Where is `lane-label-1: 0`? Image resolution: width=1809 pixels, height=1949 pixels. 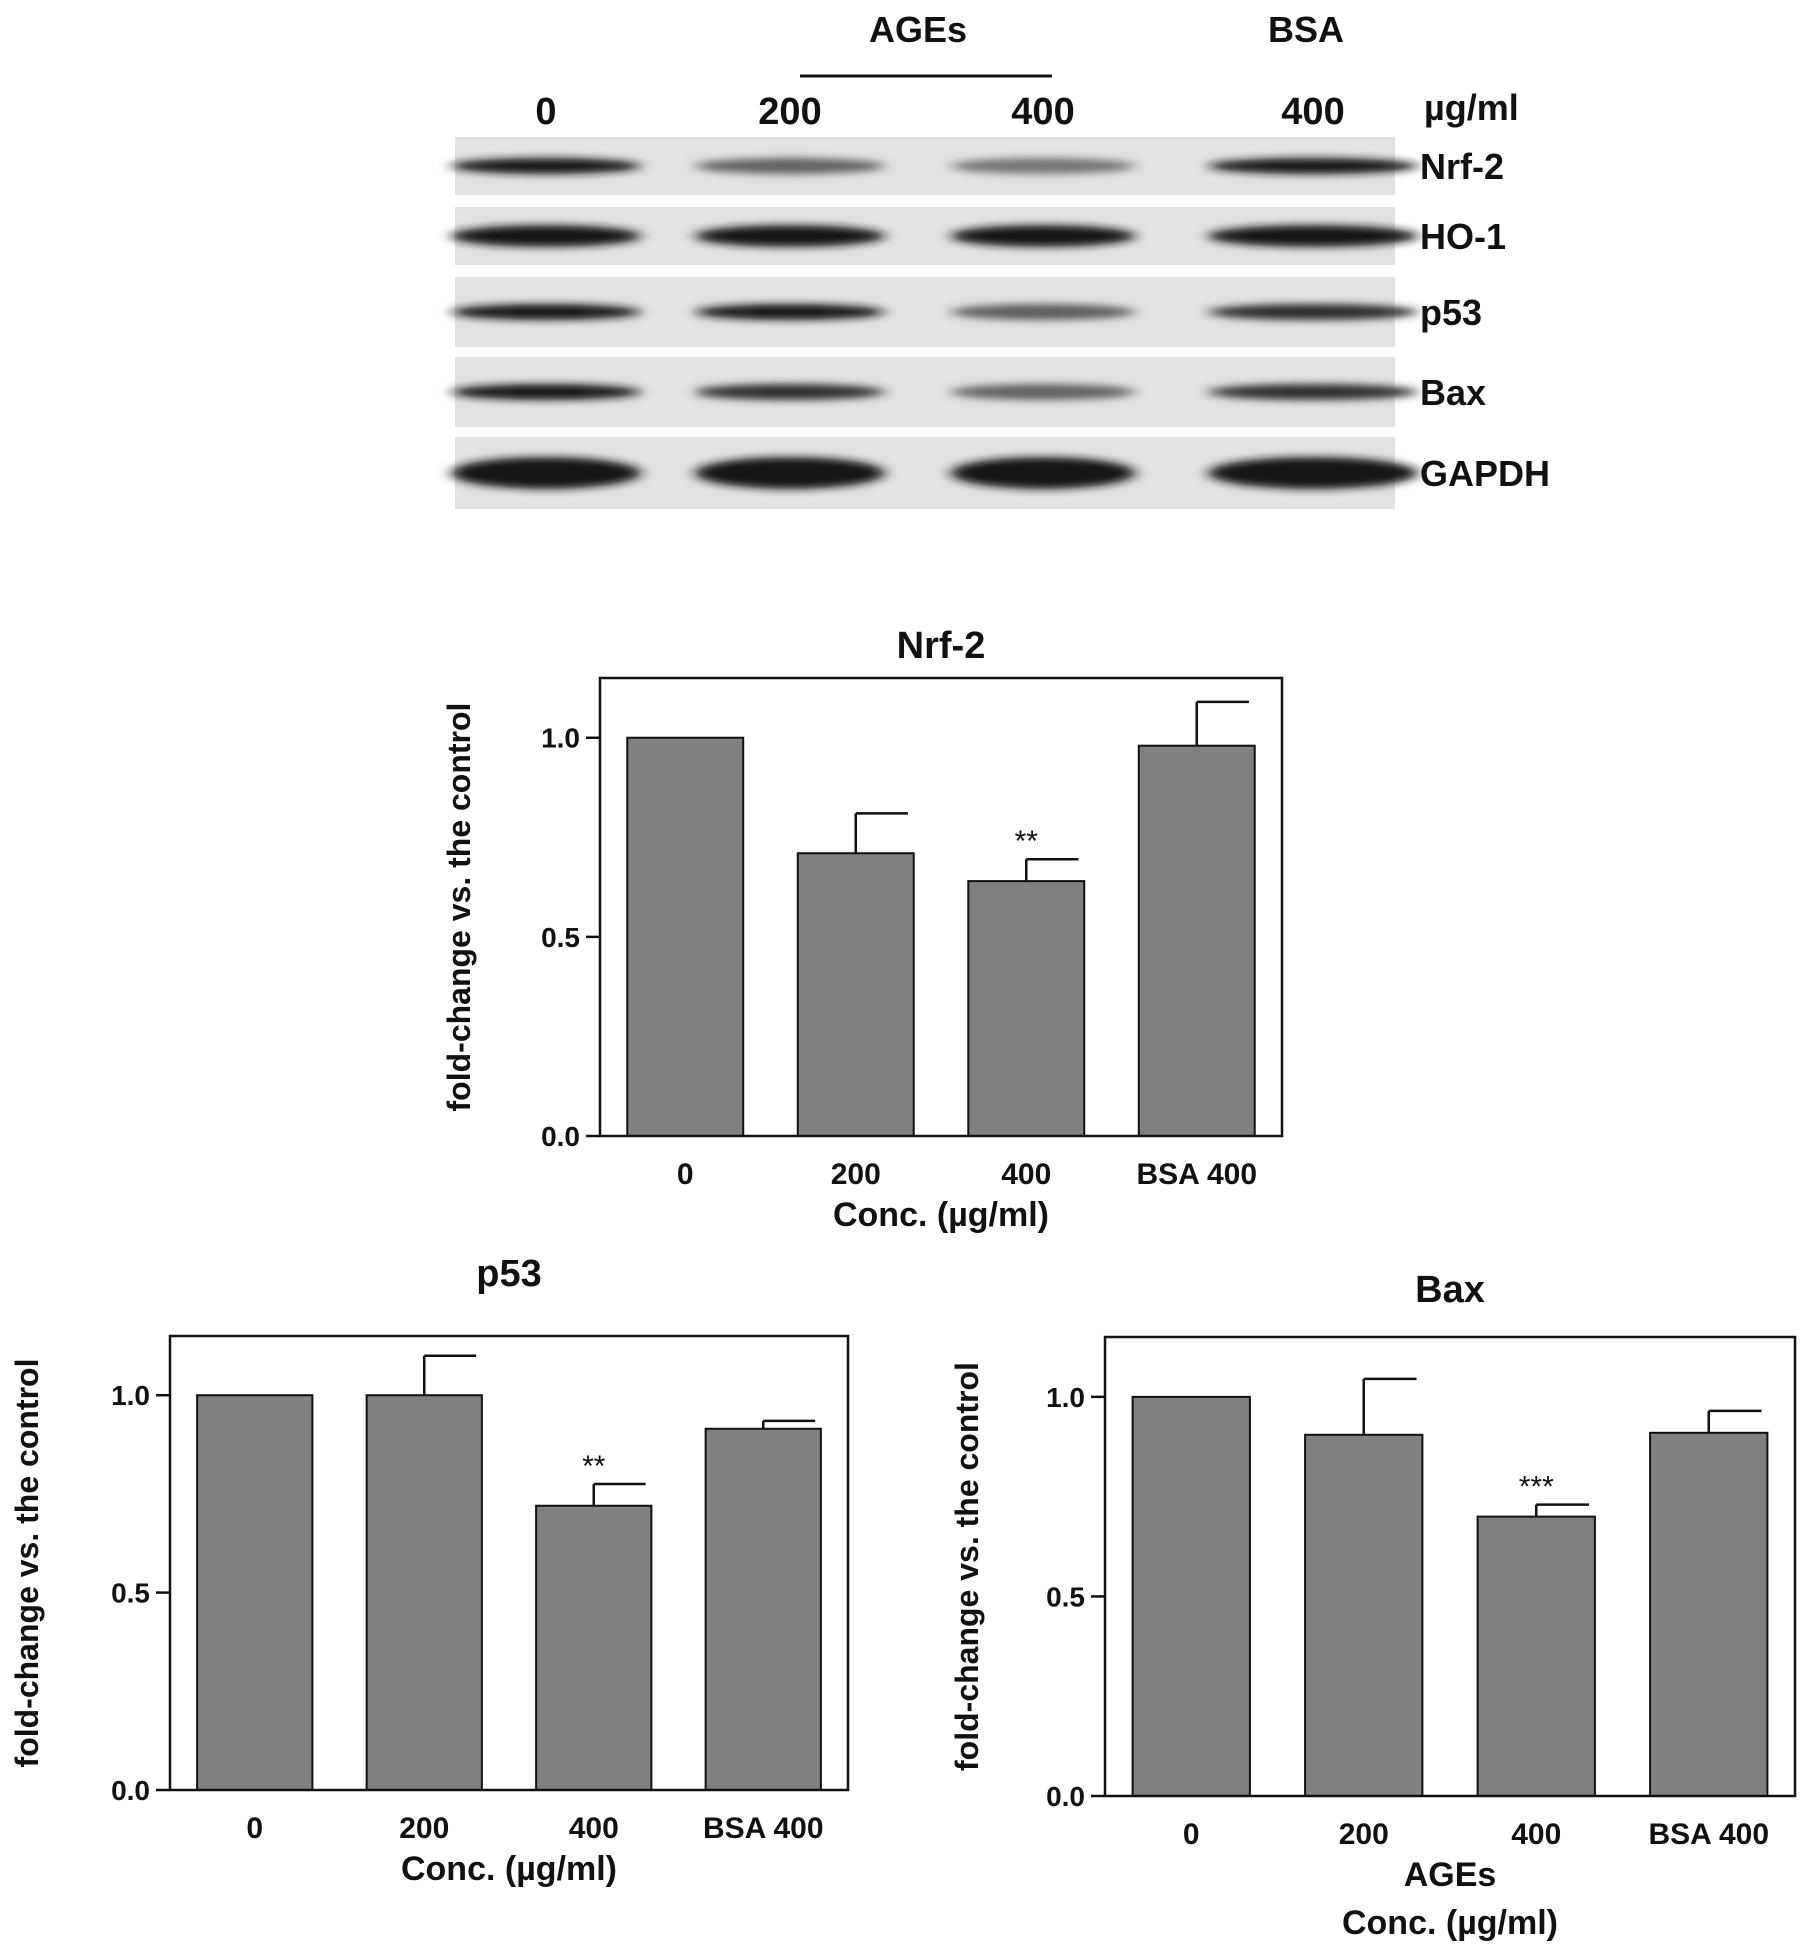 lane-label-1: 0 is located at coordinates (545, 112).